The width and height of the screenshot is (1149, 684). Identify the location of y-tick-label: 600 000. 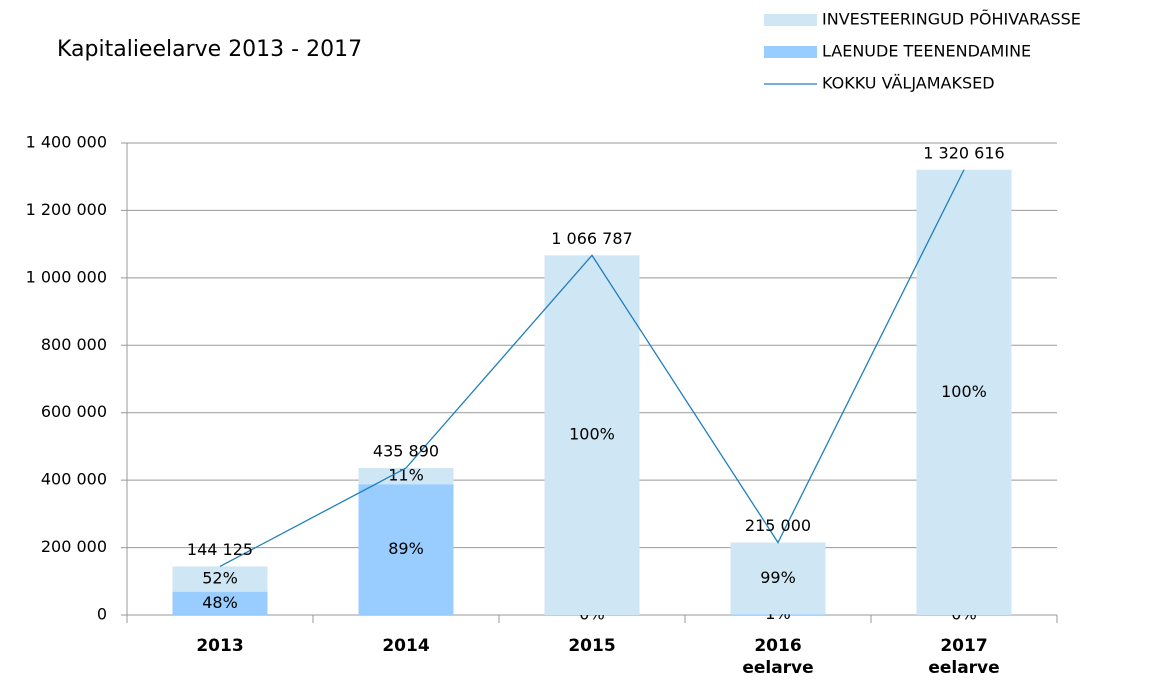
(74, 411).